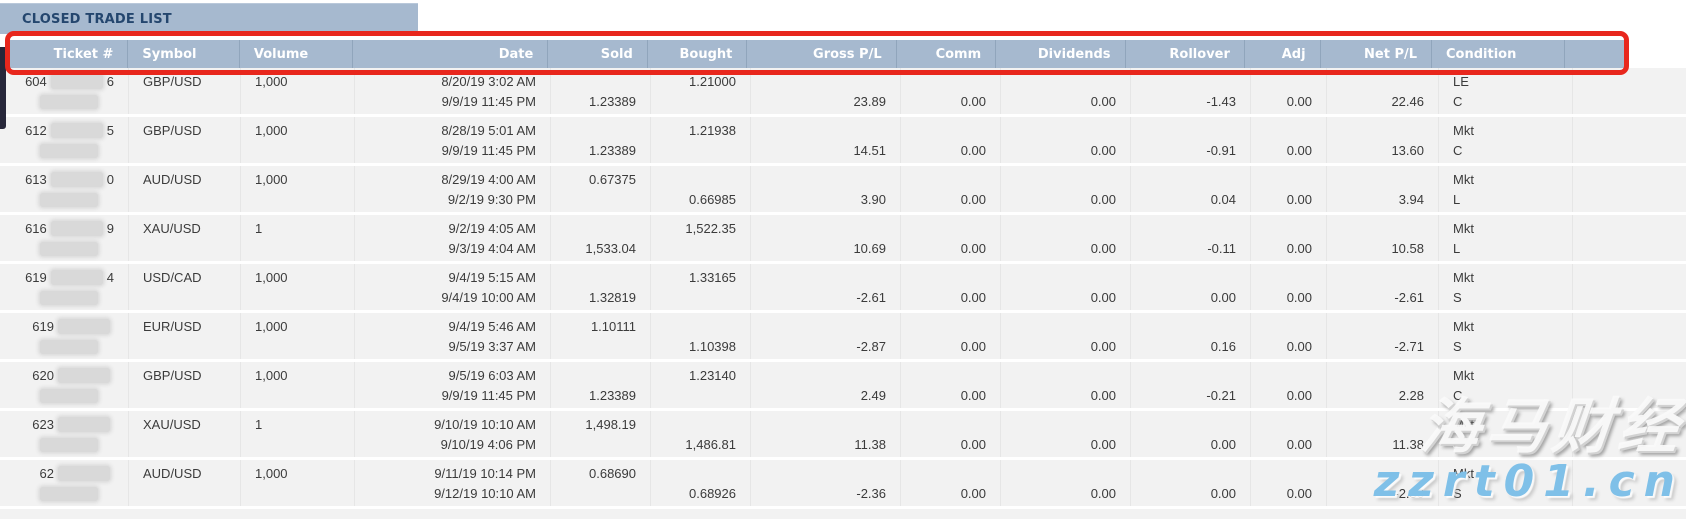 The height and width of the screenshot is (519, 1686). What do you see at coordinates (36, 228) in the screenshot?
I see `ticket-prefix: 616` at bounding box center [36, 228].